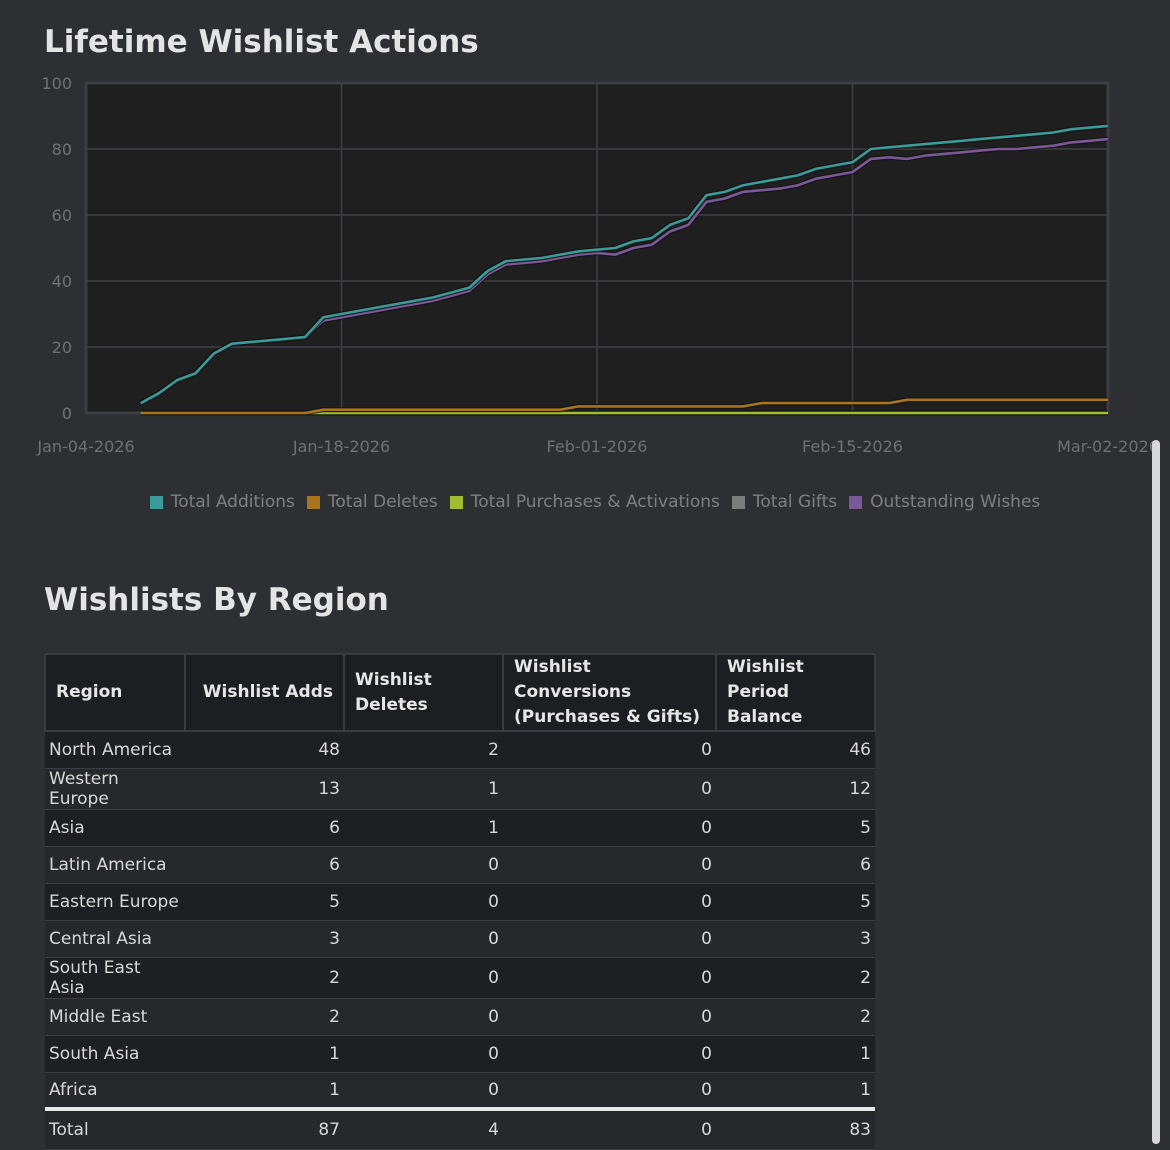 The image size is (1170, 1150). I want to click on cell-region: Eastern Europe, so click(115, 902).